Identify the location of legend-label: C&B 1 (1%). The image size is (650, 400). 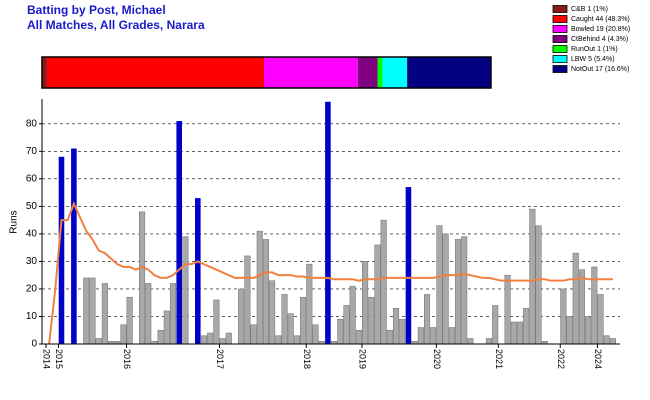
(589, 9).